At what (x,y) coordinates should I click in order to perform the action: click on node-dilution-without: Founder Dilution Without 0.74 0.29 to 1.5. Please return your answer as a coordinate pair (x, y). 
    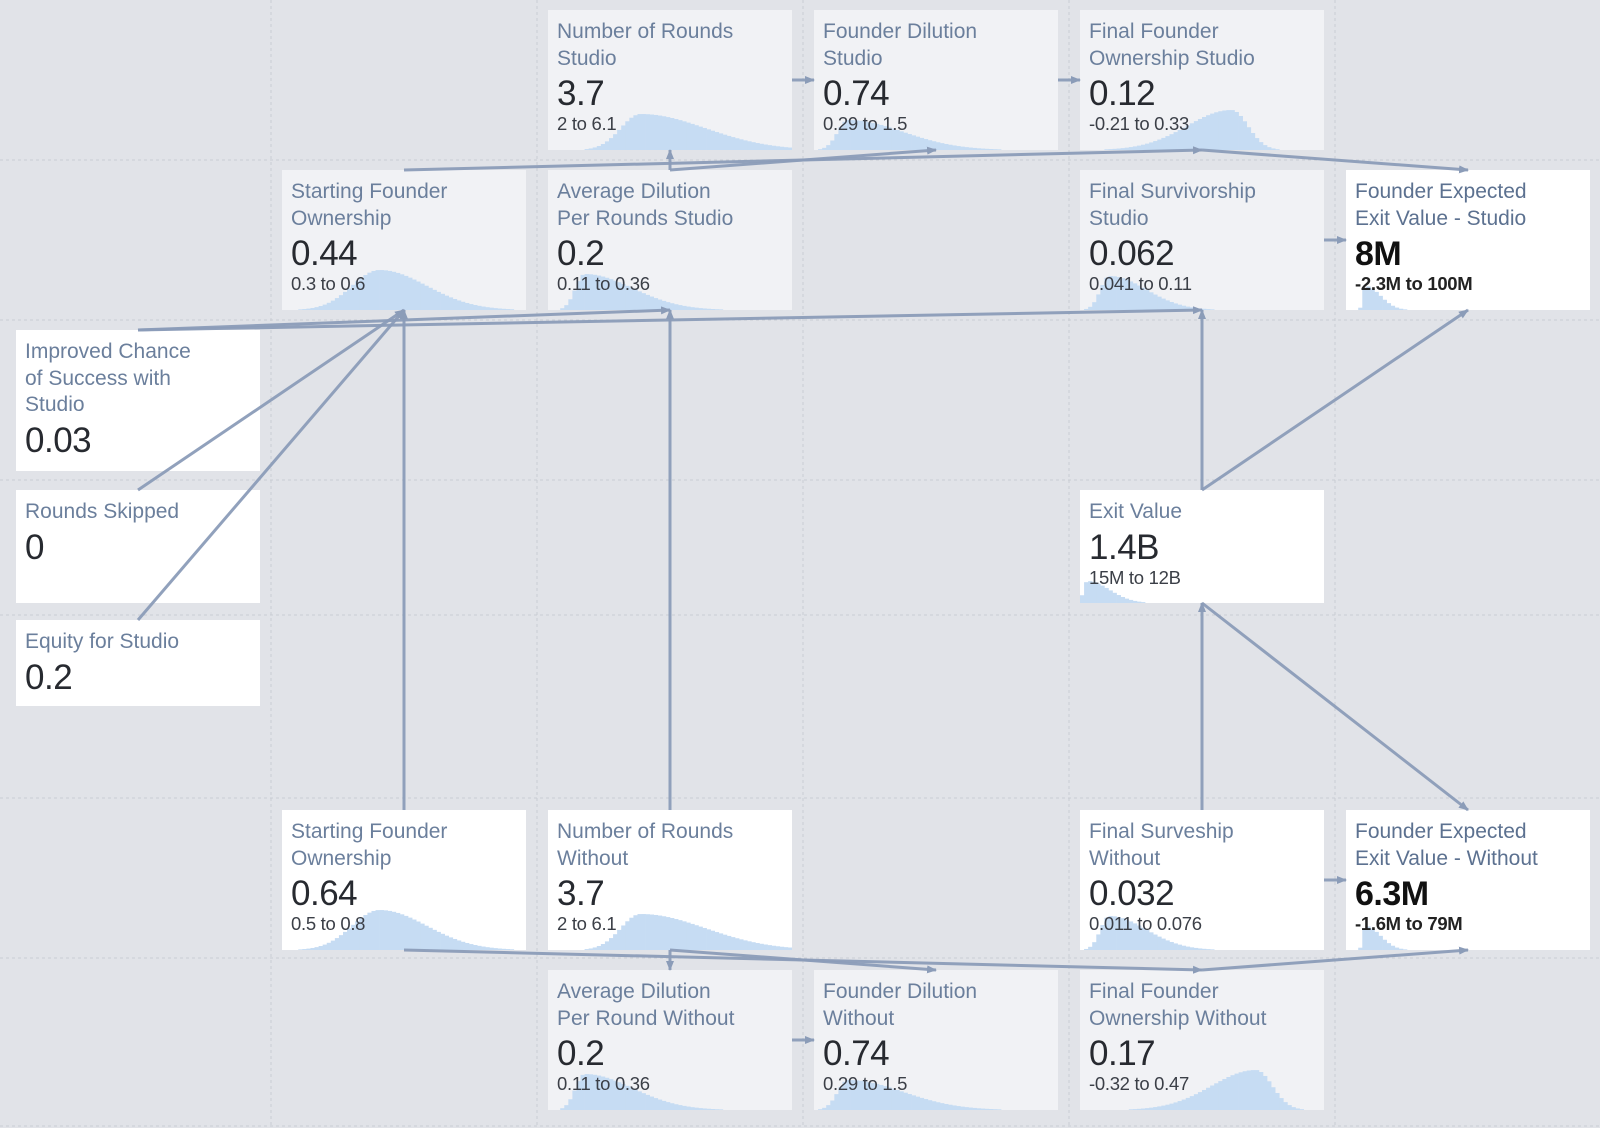
    Looking at the image, I should click on (936, 1040).